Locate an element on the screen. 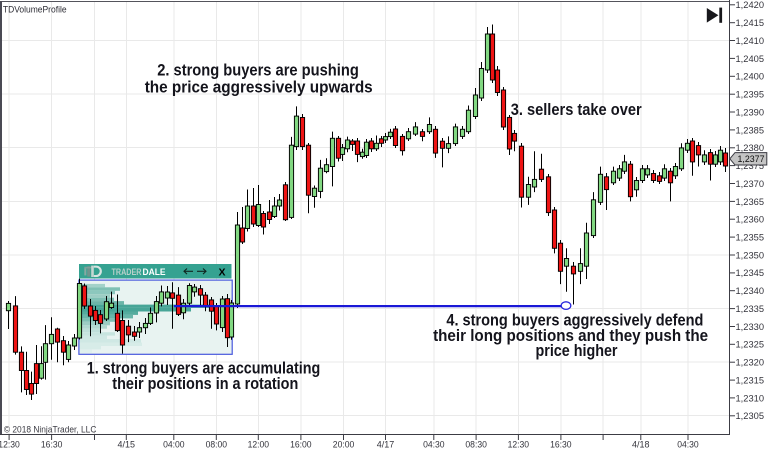 Image resolution: width=768 pixels, height=456 pixels. svg-text: 20:00 is located at coordinates (344, 445).